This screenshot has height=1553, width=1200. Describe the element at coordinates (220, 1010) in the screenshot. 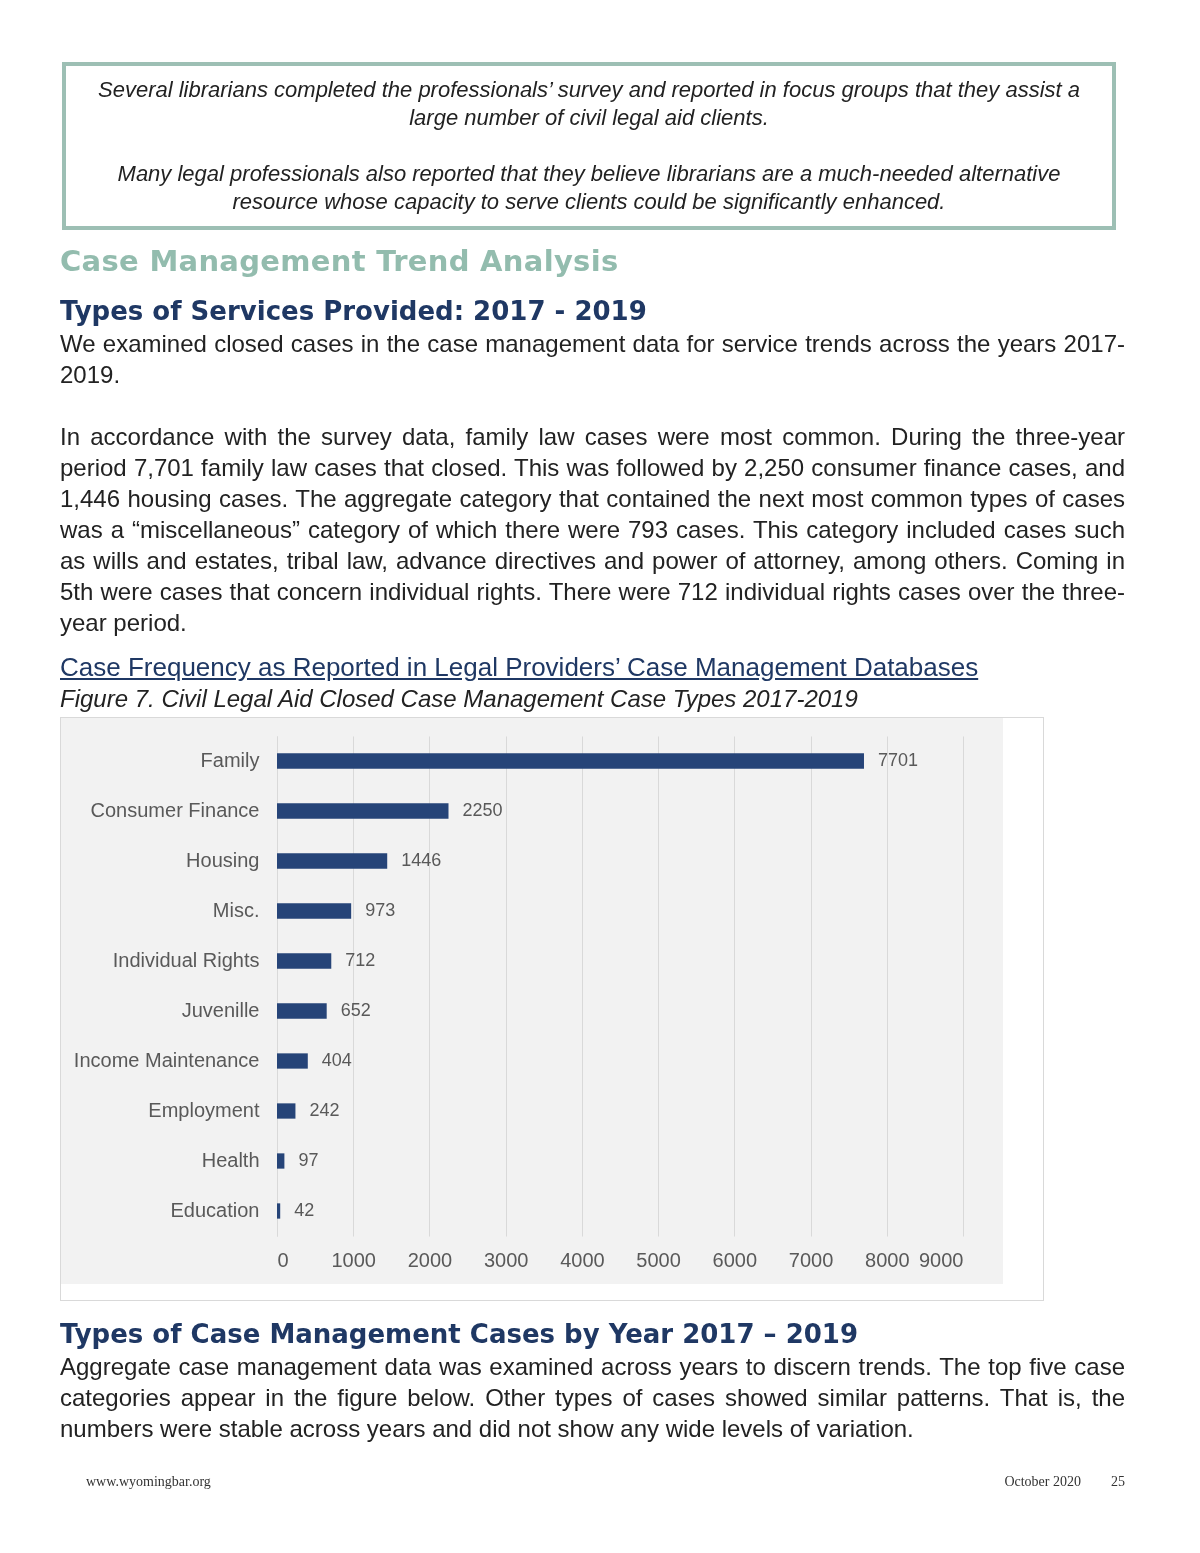

I see `y-tick-label: Juvenille` at that location.